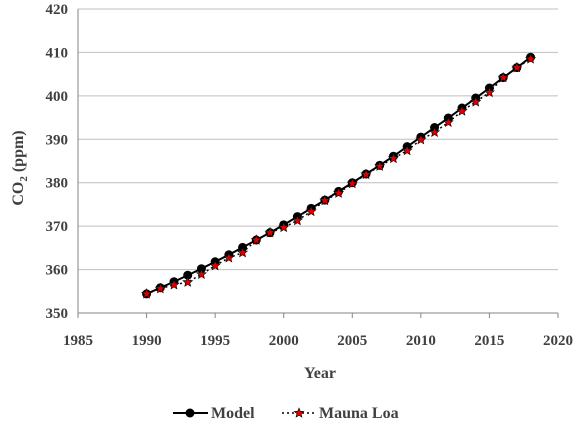  I want to click on y-tick-label: 360, so click(57, 271).